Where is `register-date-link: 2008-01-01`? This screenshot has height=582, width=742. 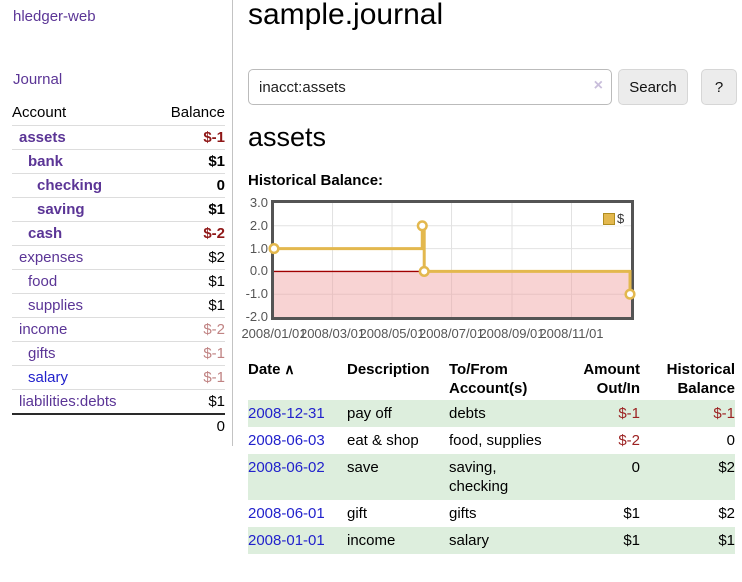 register-date-link: 2008-01-01 is located at coordinates (286, 540).